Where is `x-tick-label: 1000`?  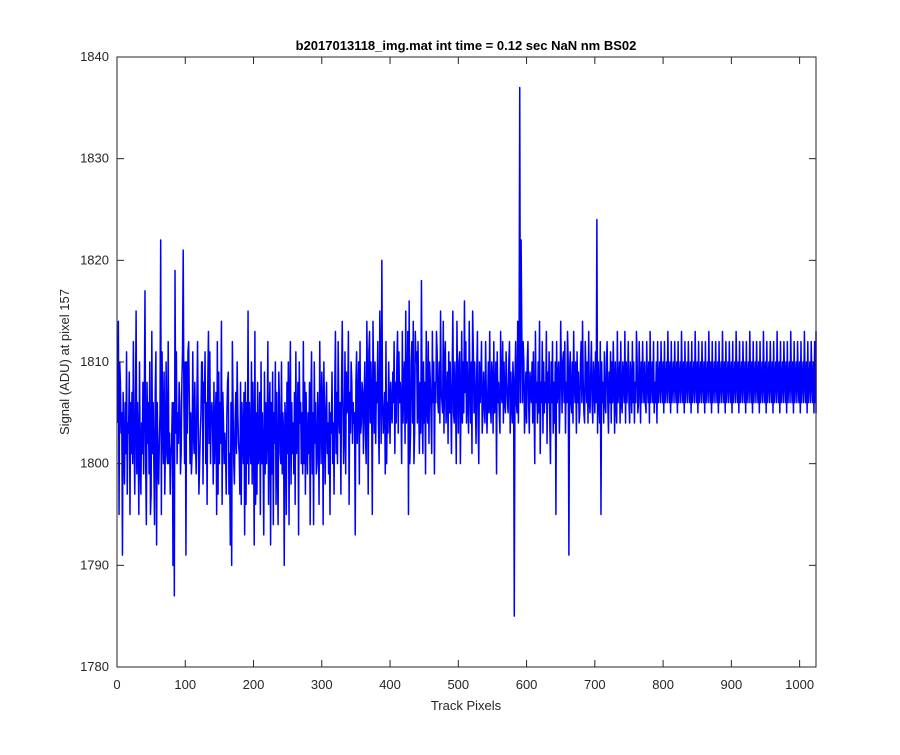 x-tick-label: 1000 is located at coordinates (799, 684).